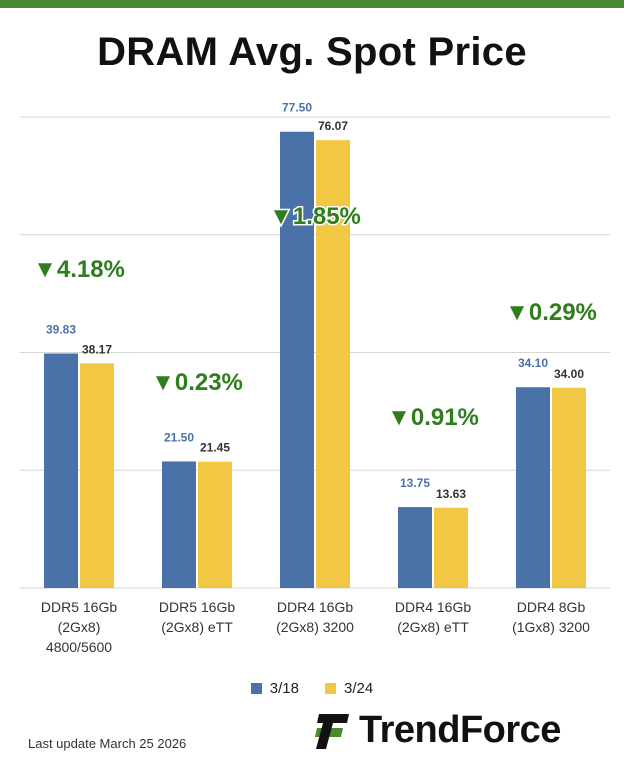  I want to click on data-label-1-5: 34.10, so click(533, 363).